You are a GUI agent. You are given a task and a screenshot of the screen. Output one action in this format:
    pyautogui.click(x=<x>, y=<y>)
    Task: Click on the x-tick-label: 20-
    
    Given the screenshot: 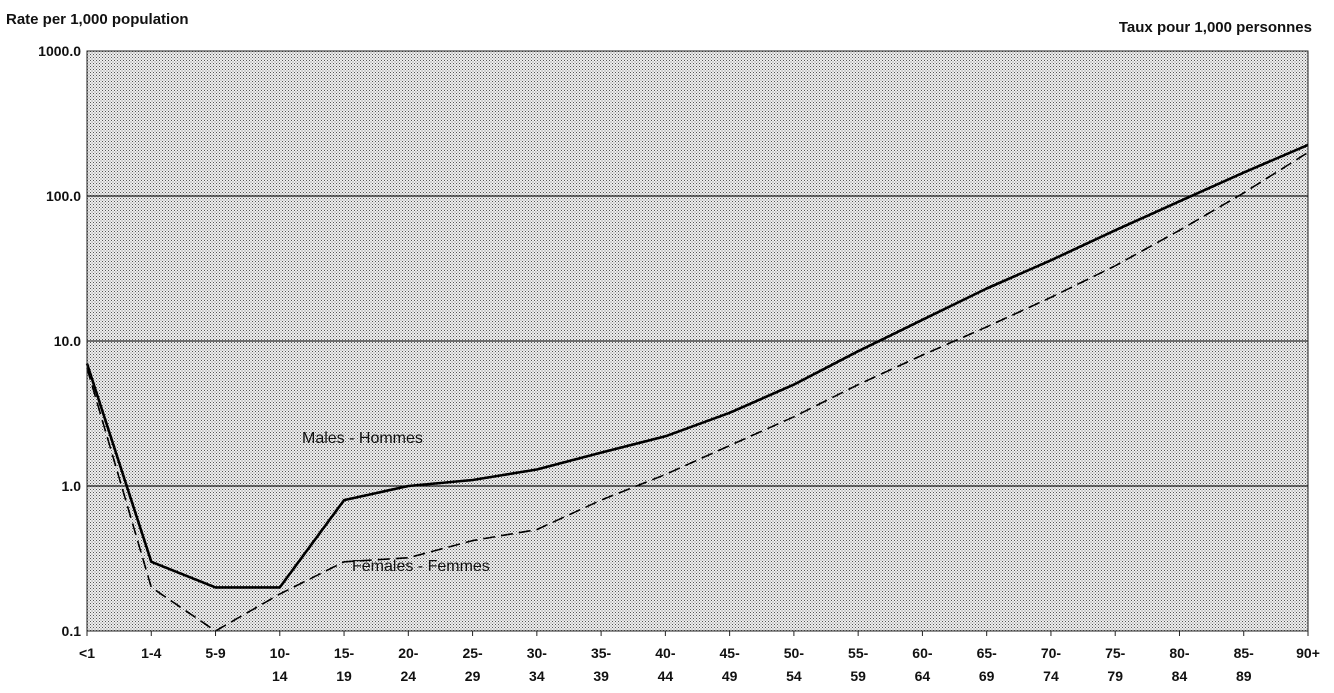 What is the action you would take?
    pyautogui.click(x=408, y=653)
    